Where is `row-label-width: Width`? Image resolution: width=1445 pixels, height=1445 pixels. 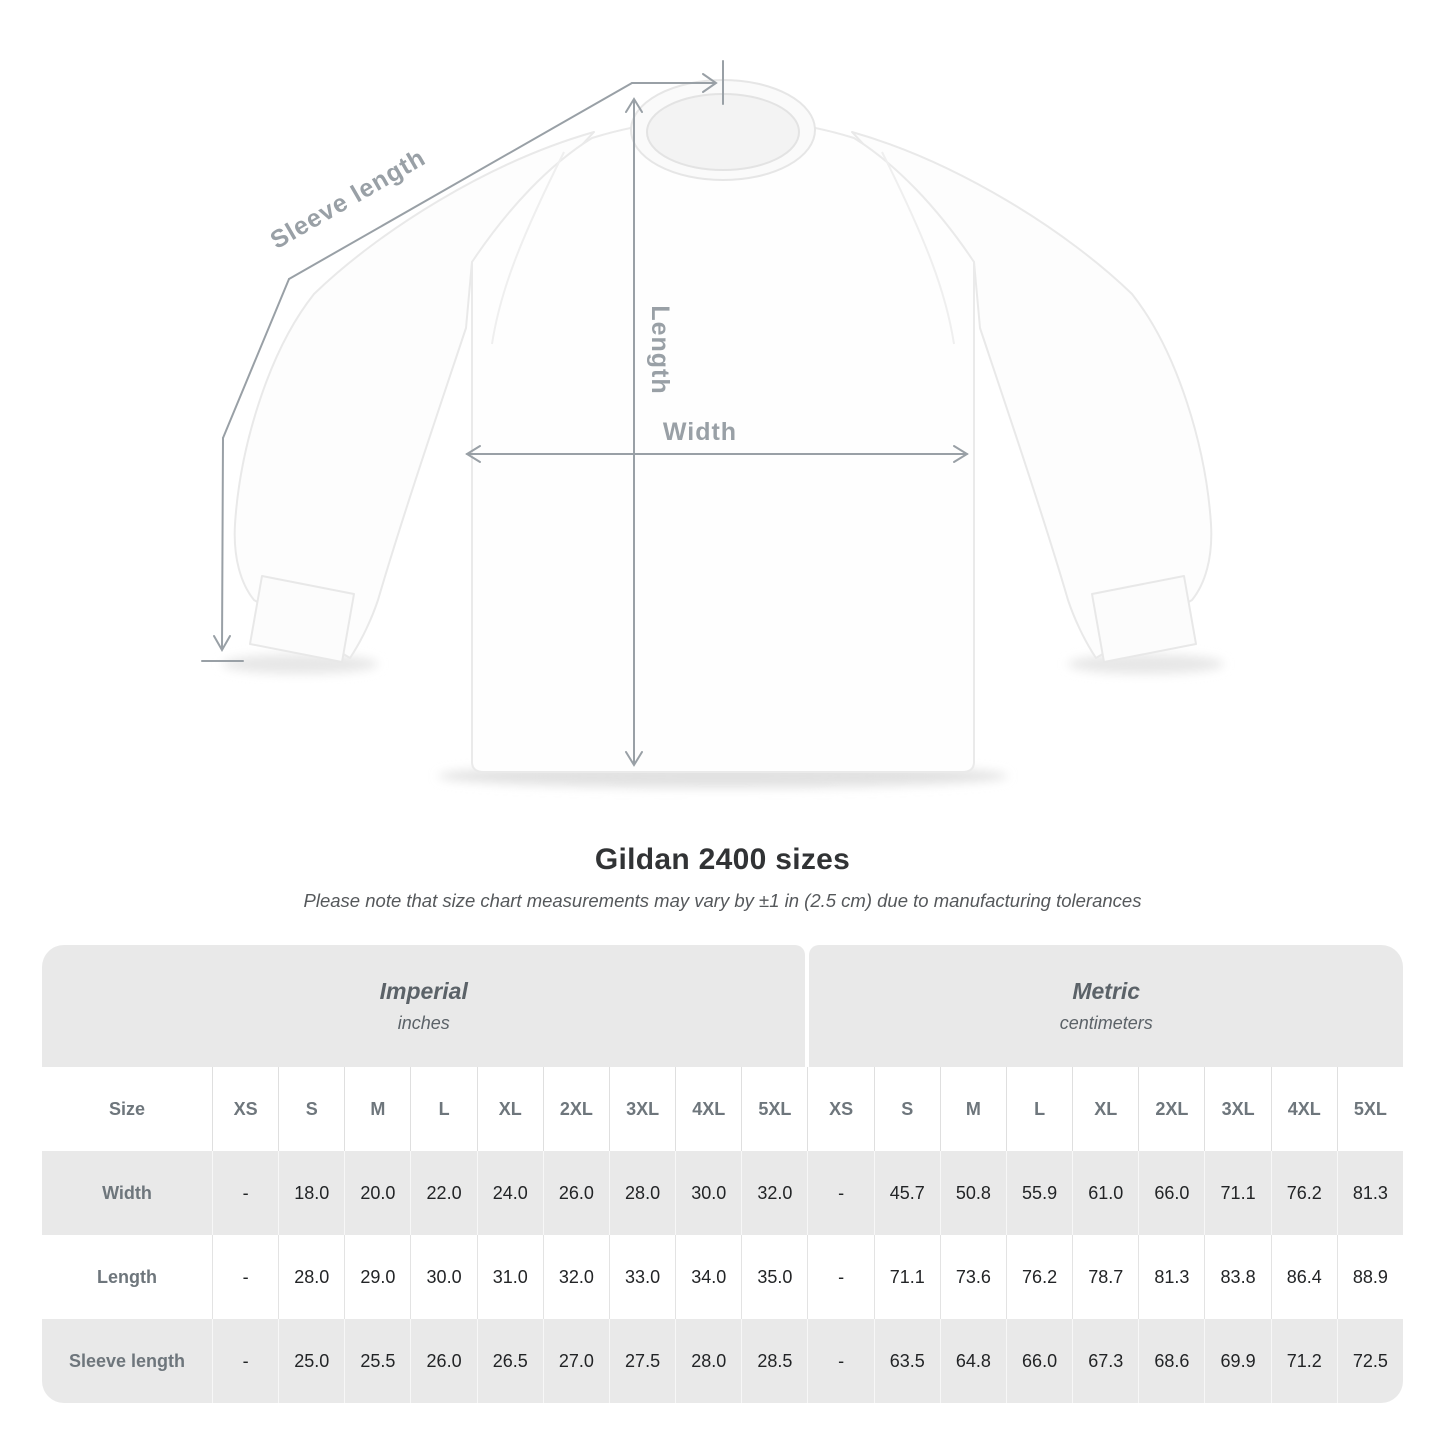
row-label-width: Width is located at coordinates (127, 1193).